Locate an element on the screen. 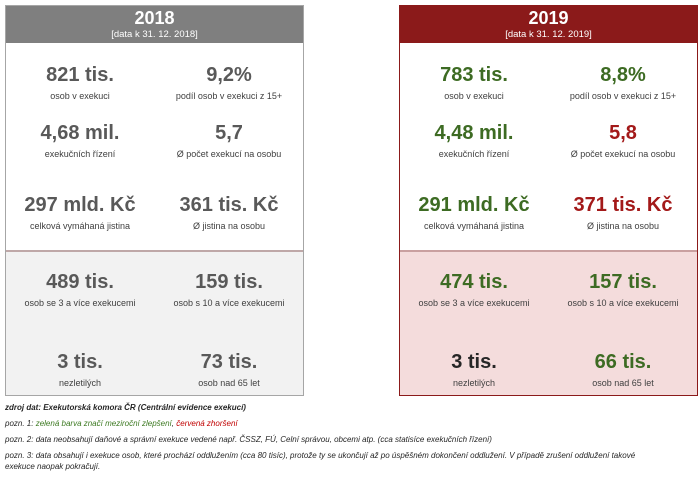 This screenshot has width=700, height=485. stat-over-65: 73 tis. osob nad 65 let is located at coordinates (229, 369).